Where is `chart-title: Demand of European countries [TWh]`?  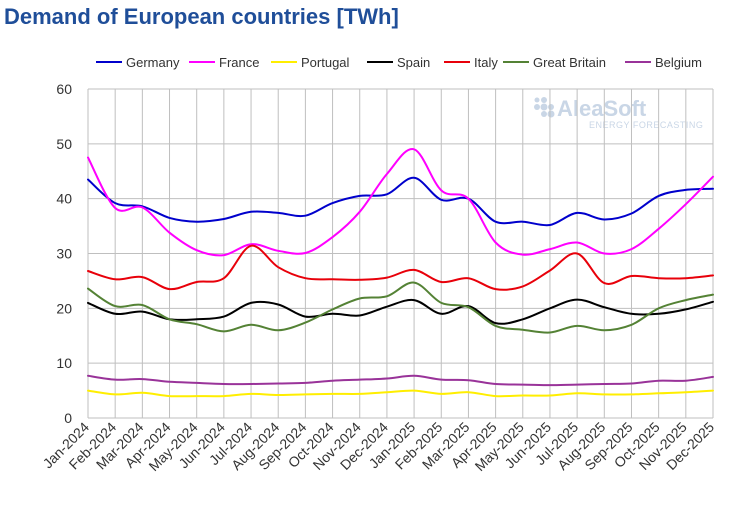 chart-title: Demand of European countries [TWh] is located at coordinates (201, 16).